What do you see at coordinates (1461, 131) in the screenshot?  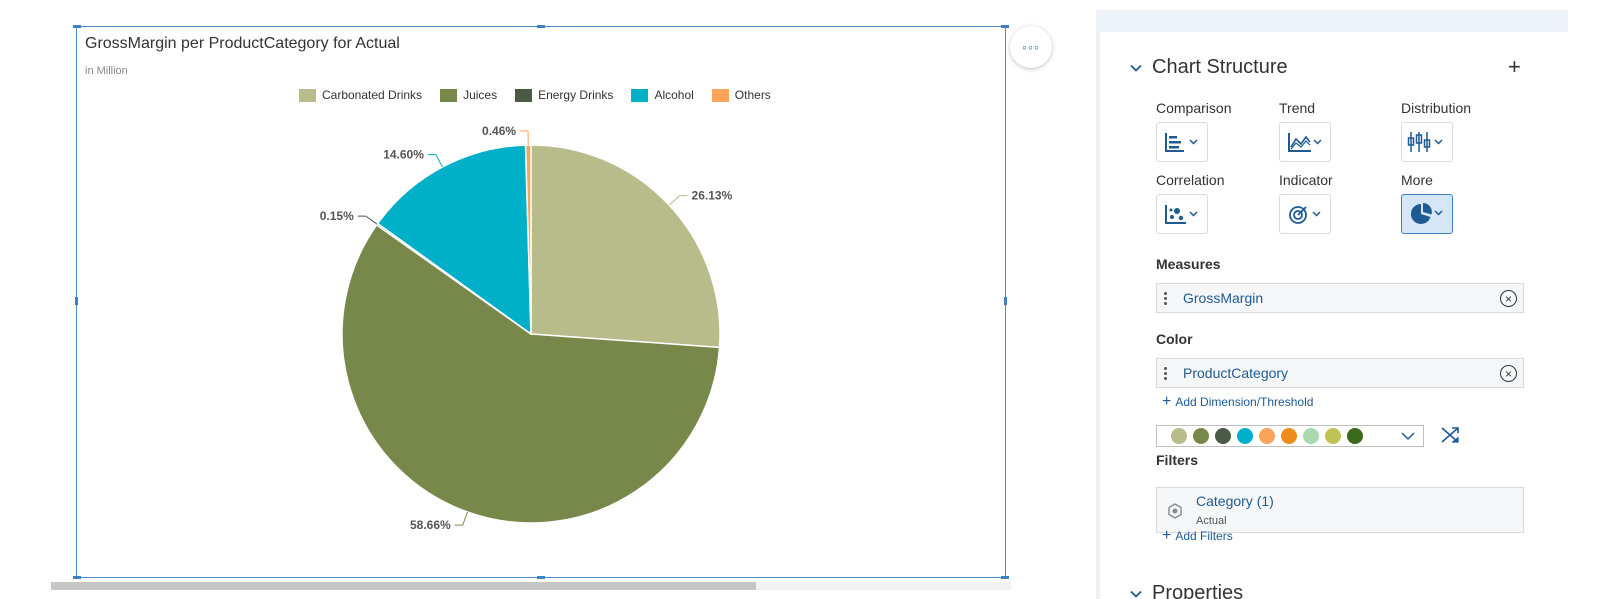 I see `chart-type-distribution: Distribution` at bounding box center [1461, 131].